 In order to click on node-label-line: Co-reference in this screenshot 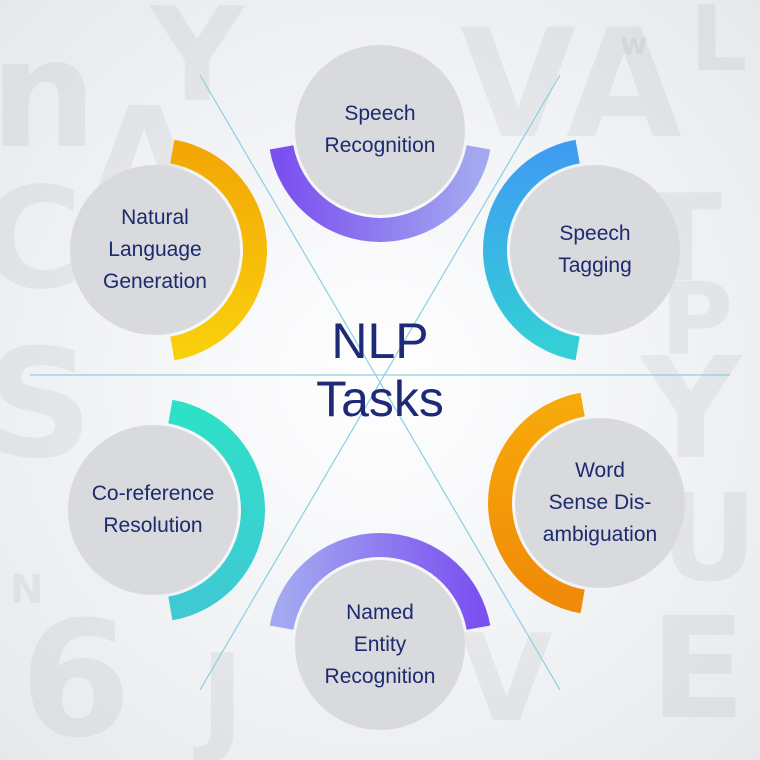, I will do `click(153, 493)`.